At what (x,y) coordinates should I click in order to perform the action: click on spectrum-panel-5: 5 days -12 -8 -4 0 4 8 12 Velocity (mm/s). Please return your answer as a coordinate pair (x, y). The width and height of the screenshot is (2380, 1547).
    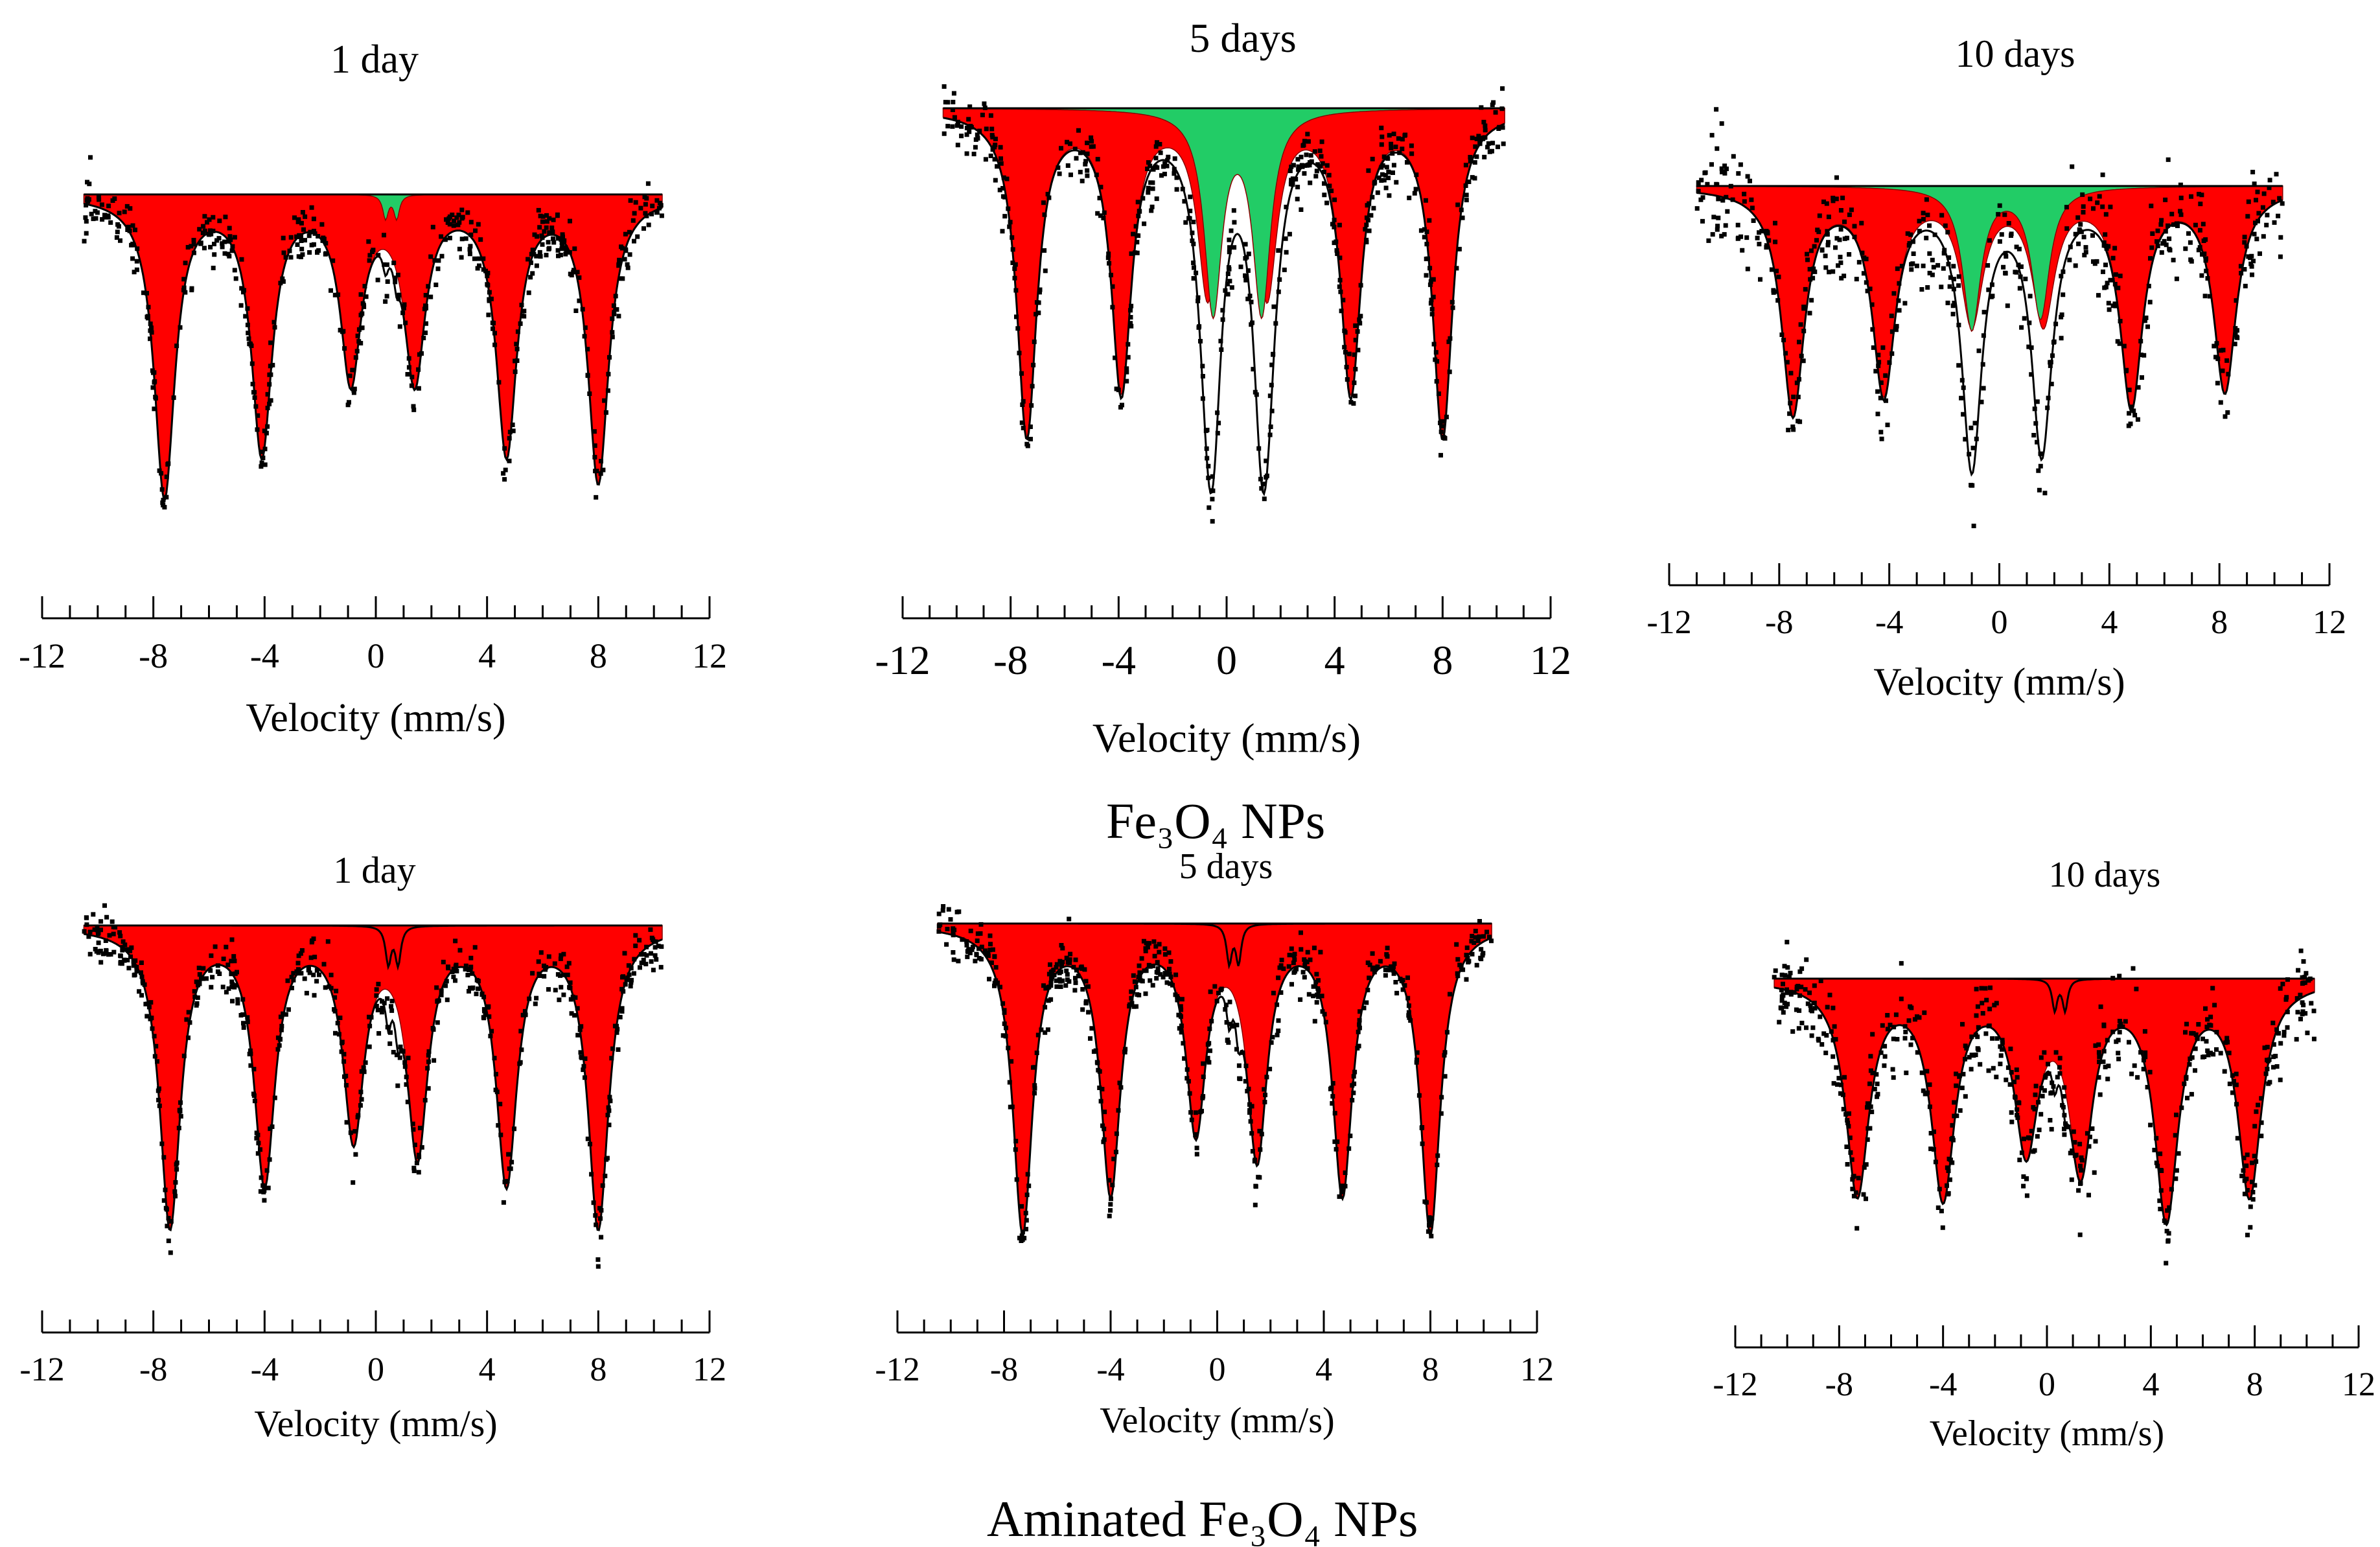
    Looking at the image, I should click on (1215, 1143).